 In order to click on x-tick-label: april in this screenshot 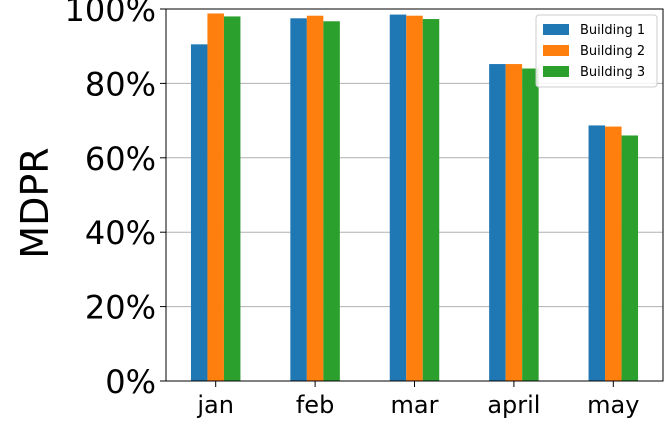, I will do `click(513, 405)`.